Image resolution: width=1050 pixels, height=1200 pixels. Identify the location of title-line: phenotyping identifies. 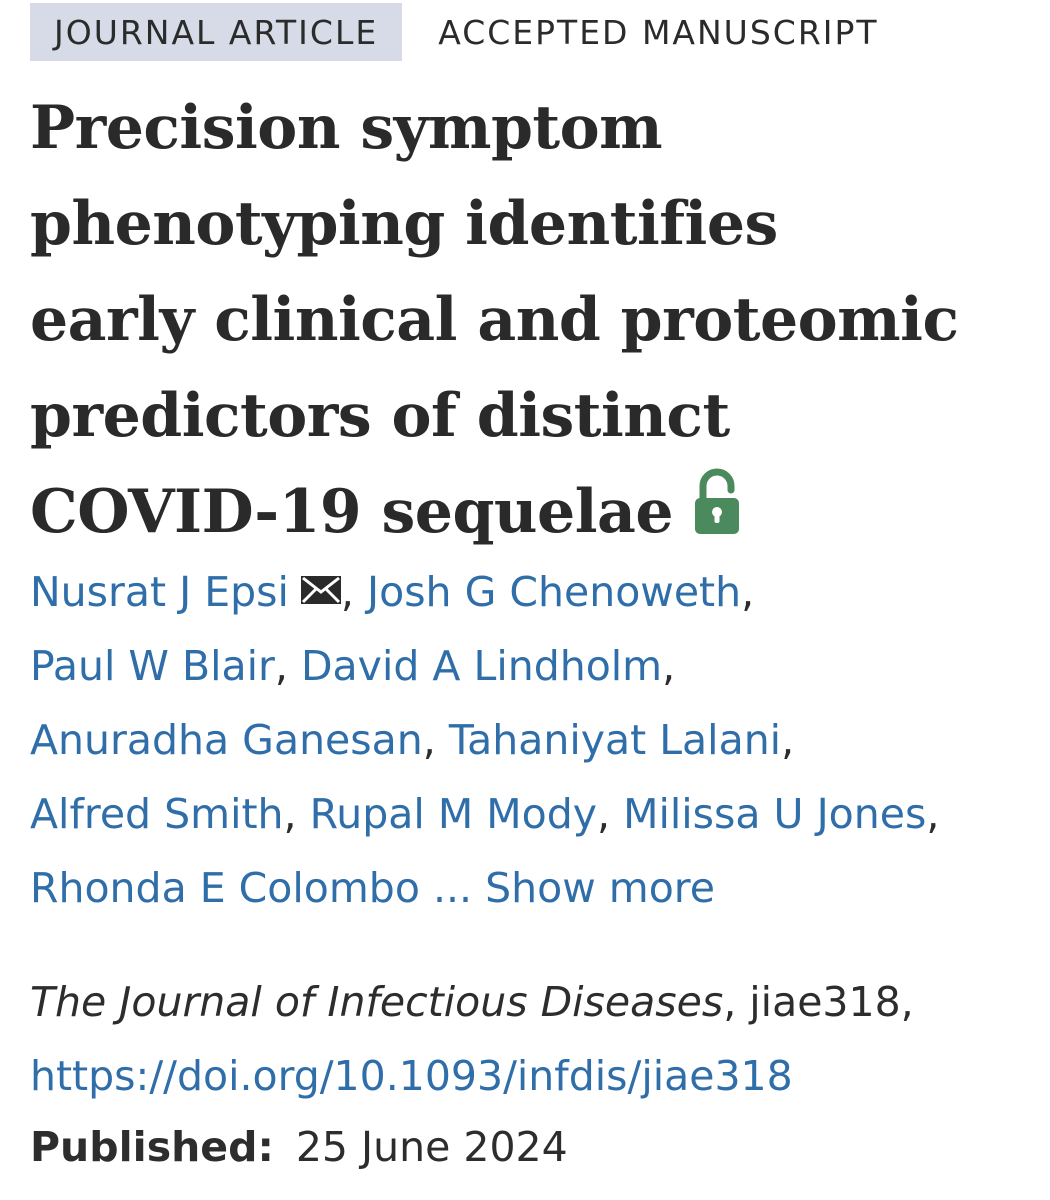
(404, 224).